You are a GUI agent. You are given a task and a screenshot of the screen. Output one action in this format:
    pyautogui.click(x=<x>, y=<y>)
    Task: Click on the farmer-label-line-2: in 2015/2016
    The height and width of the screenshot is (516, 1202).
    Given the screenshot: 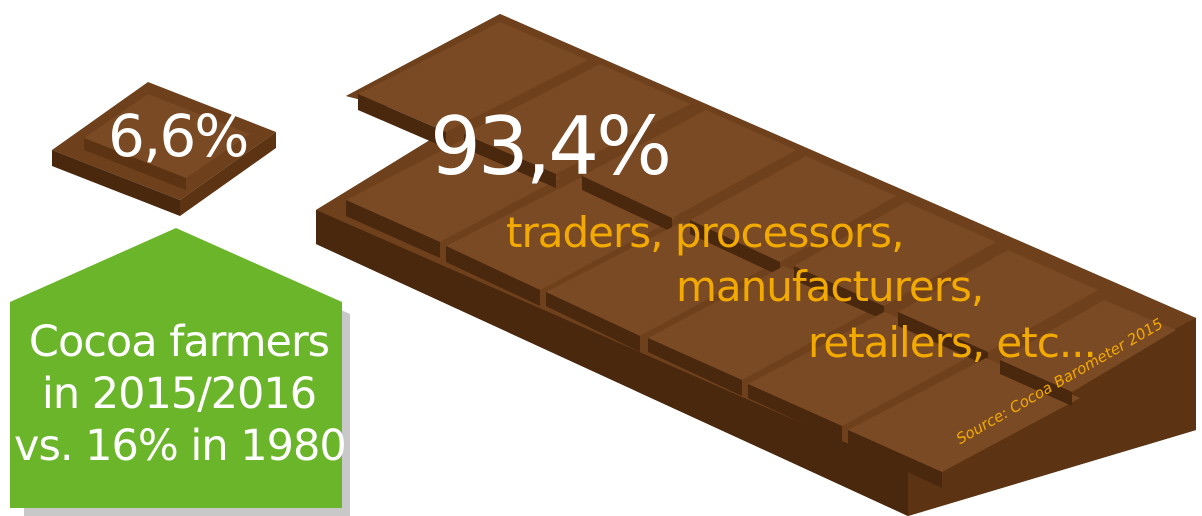 What is the action you would take?
    pyautogui.click(x=179, y=394)
    